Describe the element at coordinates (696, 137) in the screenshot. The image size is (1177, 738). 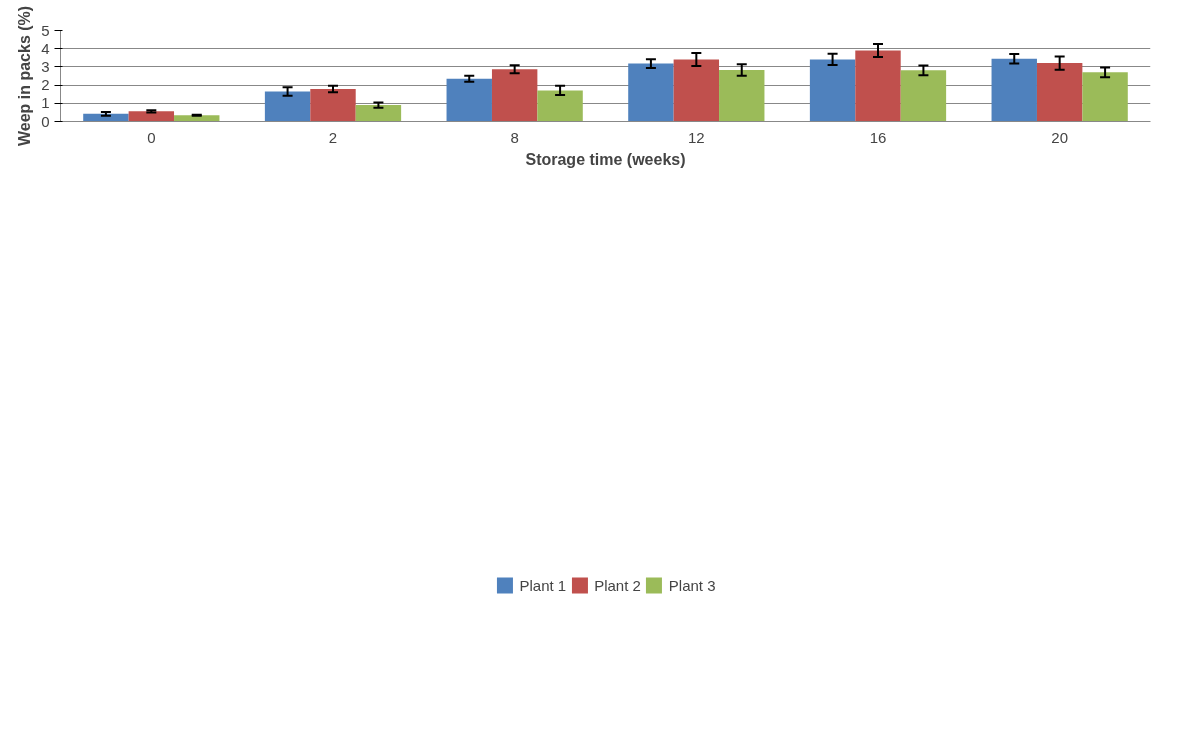
I see `x-tick-label: 12` at that location.